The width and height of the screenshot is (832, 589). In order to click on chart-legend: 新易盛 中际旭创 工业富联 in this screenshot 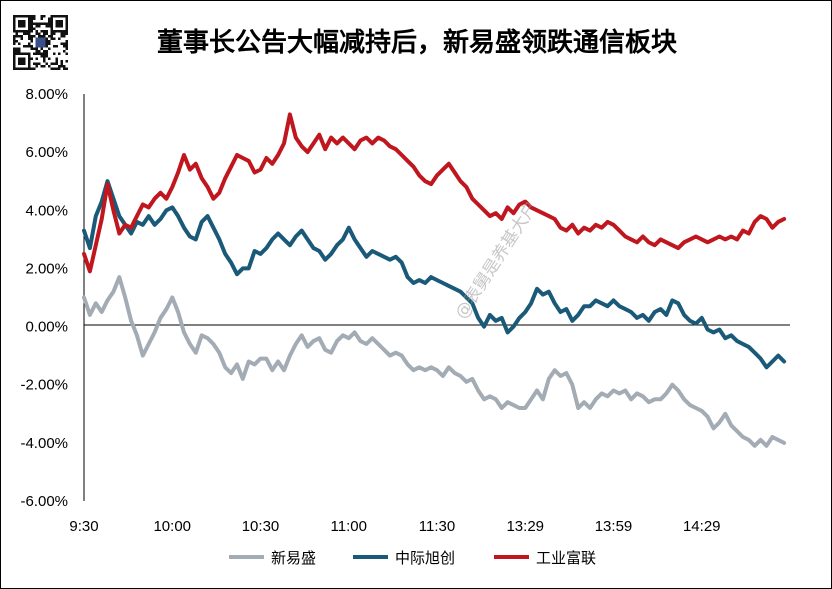, I will do `click(412, 558)`.